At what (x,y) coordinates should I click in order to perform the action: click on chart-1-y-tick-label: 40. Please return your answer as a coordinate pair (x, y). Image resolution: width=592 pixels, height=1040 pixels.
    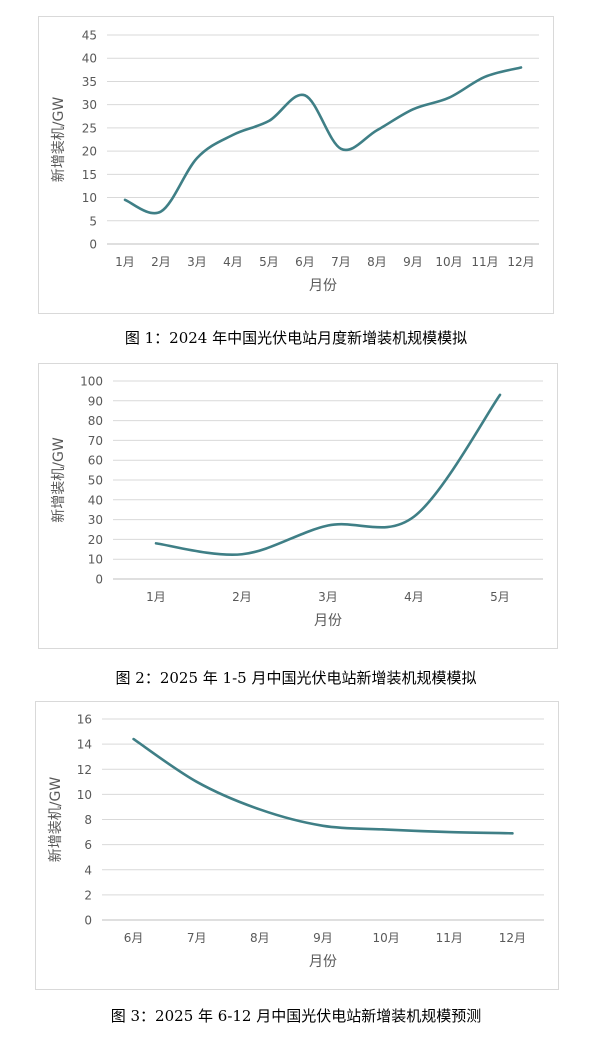
    Looking at the image, I should click on (89, 59).